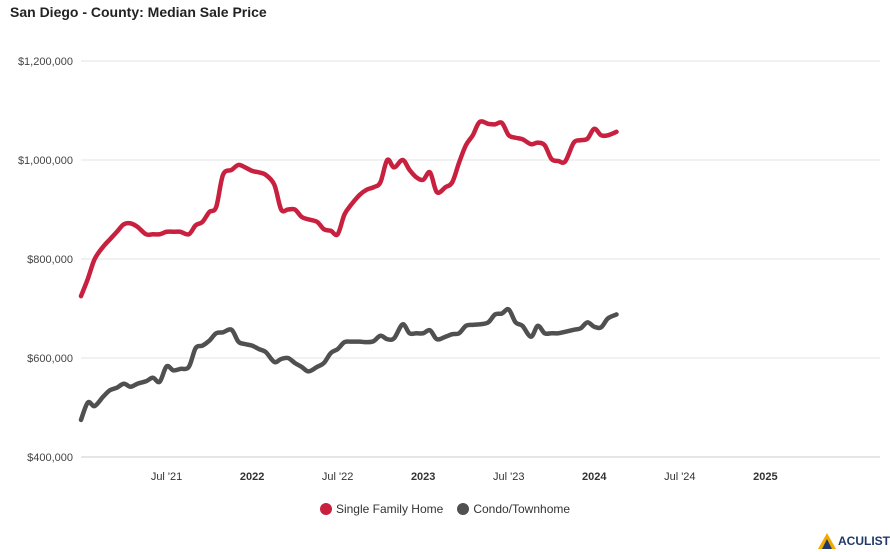 Image resolution: width=890 pixels, height=552 pixels. Describe the element at coordinates (45, 62) in the screenshot. I see `y-tick-label: $1,200,000` at that location.